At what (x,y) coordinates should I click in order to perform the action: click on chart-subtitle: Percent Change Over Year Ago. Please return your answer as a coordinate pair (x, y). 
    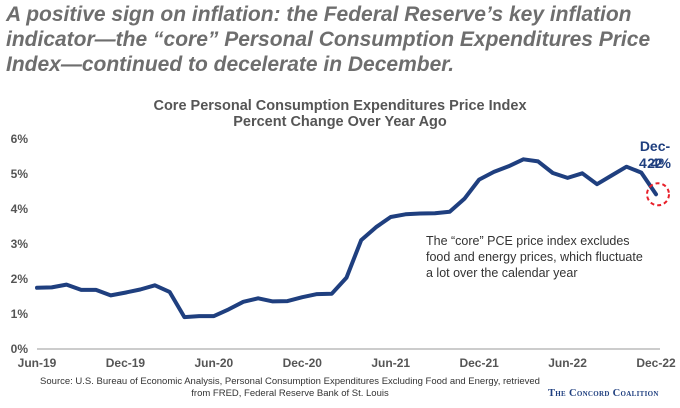
    Looking at the image, I should click on (340, 122).